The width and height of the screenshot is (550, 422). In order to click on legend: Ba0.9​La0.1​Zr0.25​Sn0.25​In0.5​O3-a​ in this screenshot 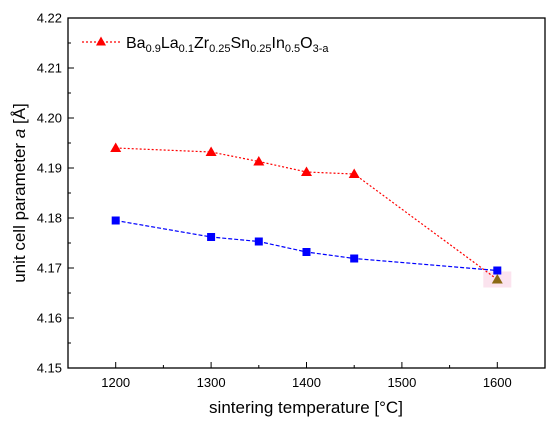, I will do `click(205, 45)`.